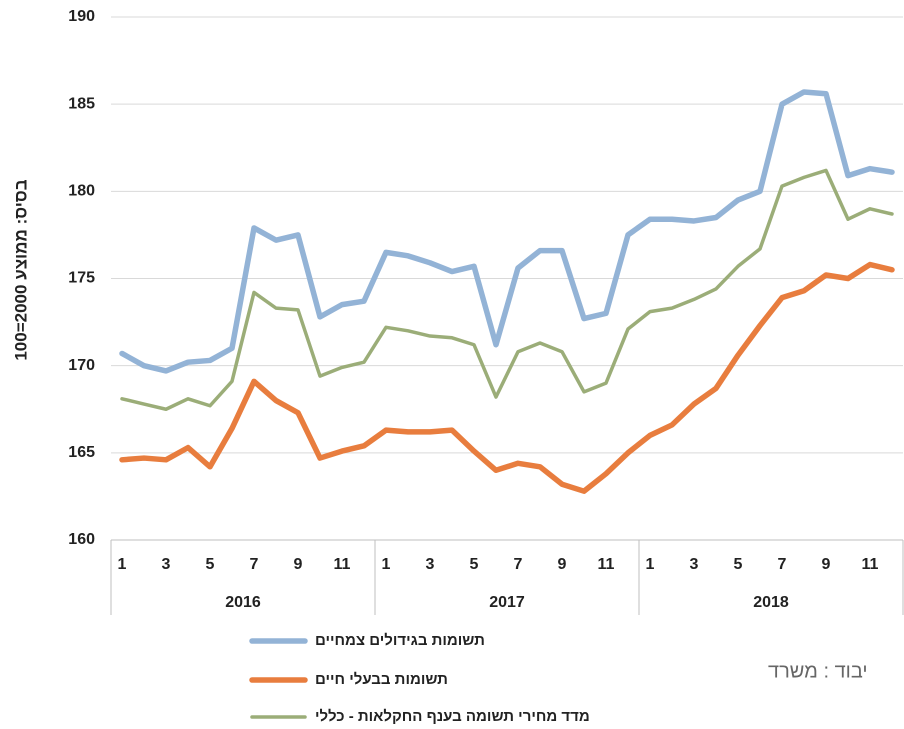 Image resolution: width=904 pixels, height=729 pixels. I want to click on x-group-label: 2017, so click(507, 602).